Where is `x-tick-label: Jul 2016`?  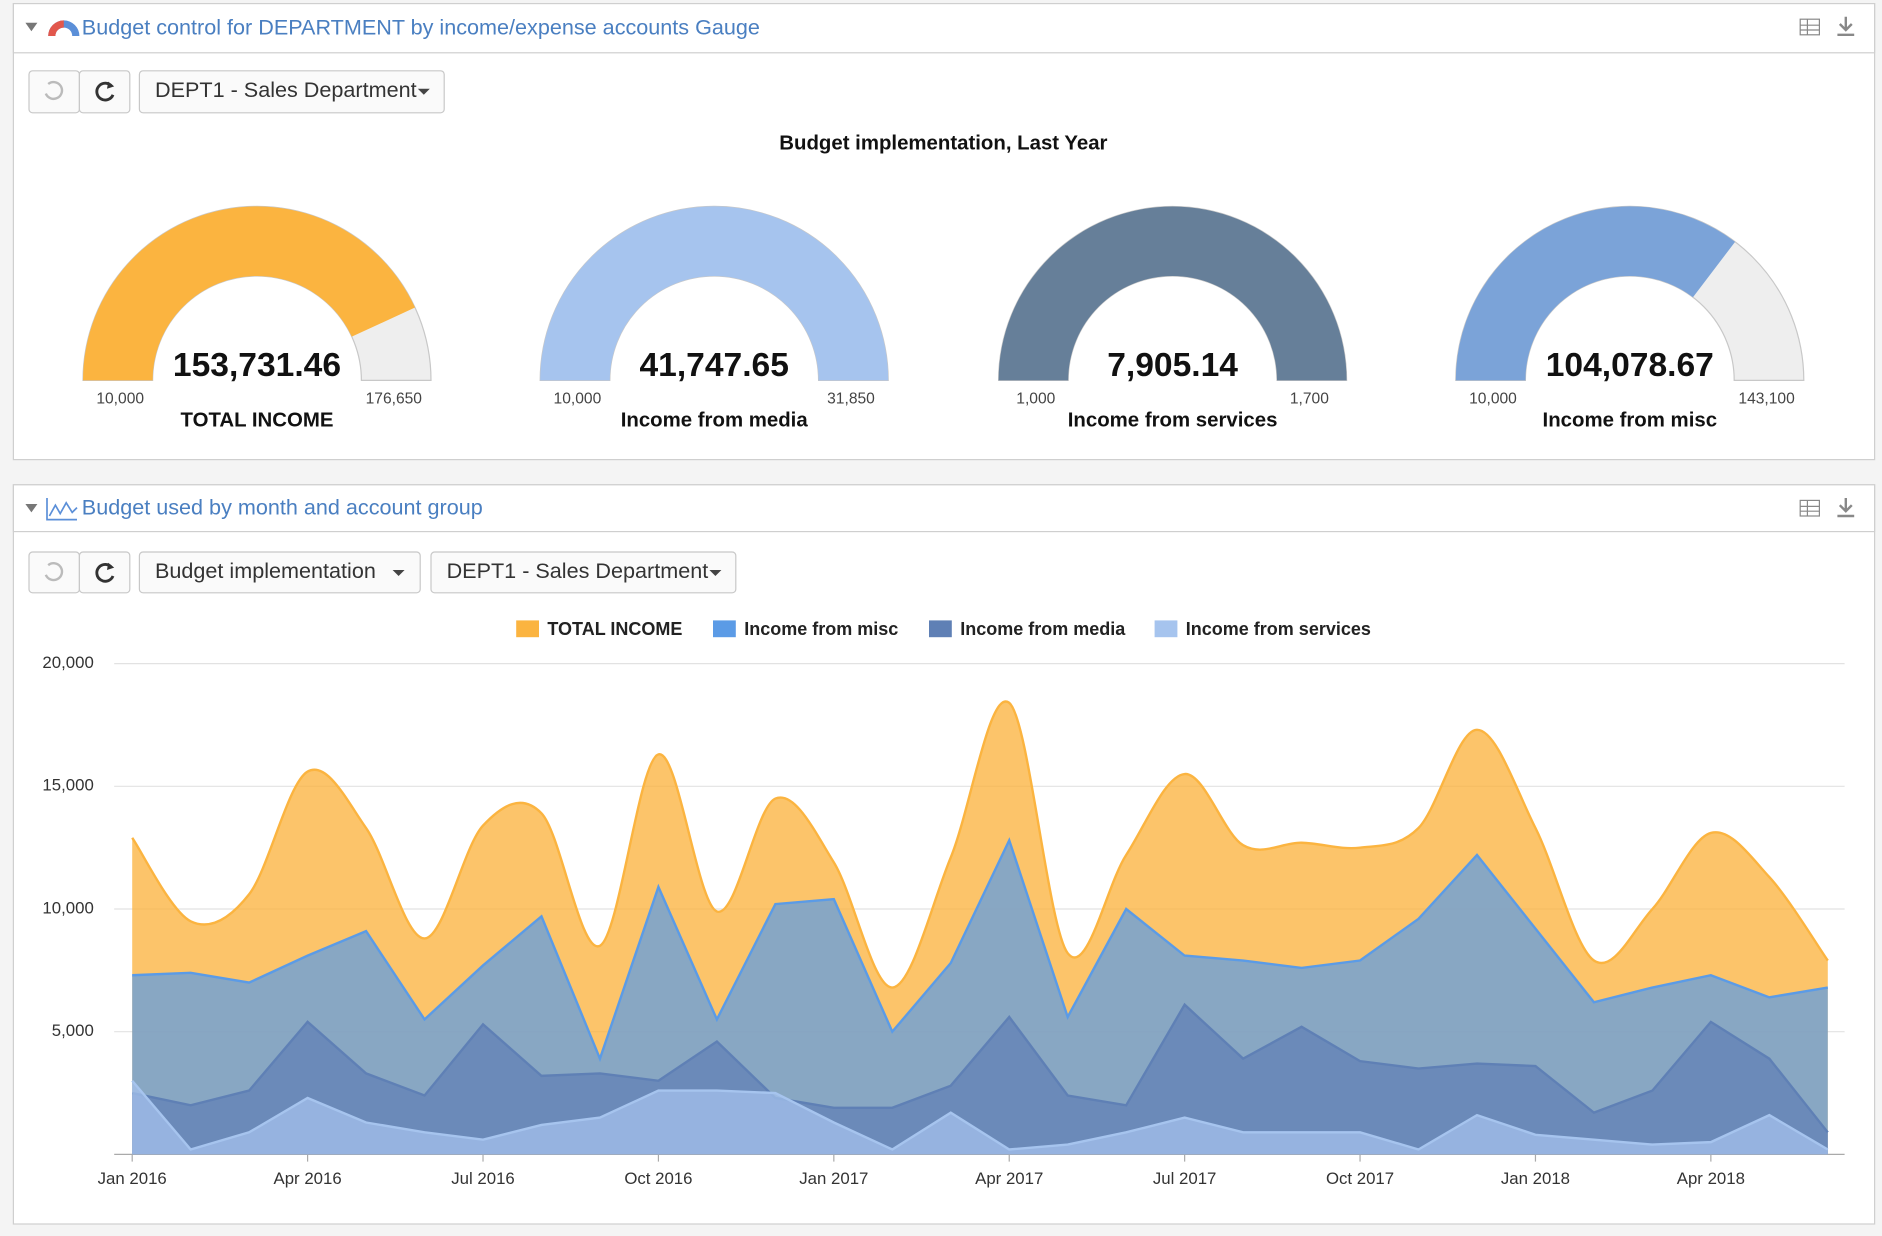 x-tick-label: Jul 2016 is located at coordinates (483, 1178).